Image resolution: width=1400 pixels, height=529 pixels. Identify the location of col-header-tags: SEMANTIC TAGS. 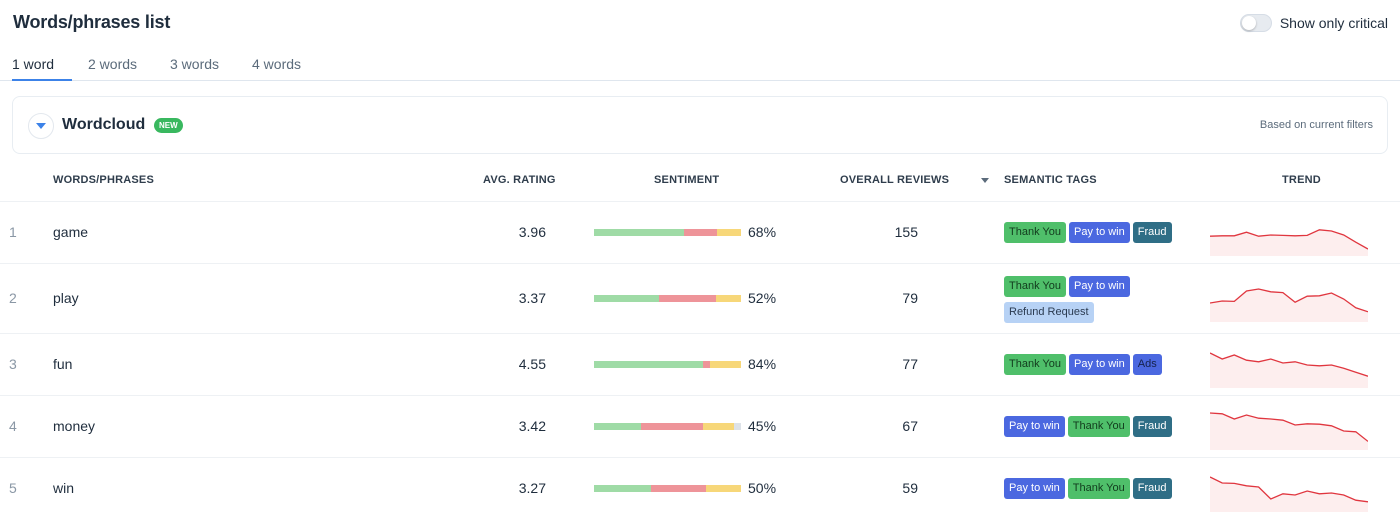
(1050, 180).